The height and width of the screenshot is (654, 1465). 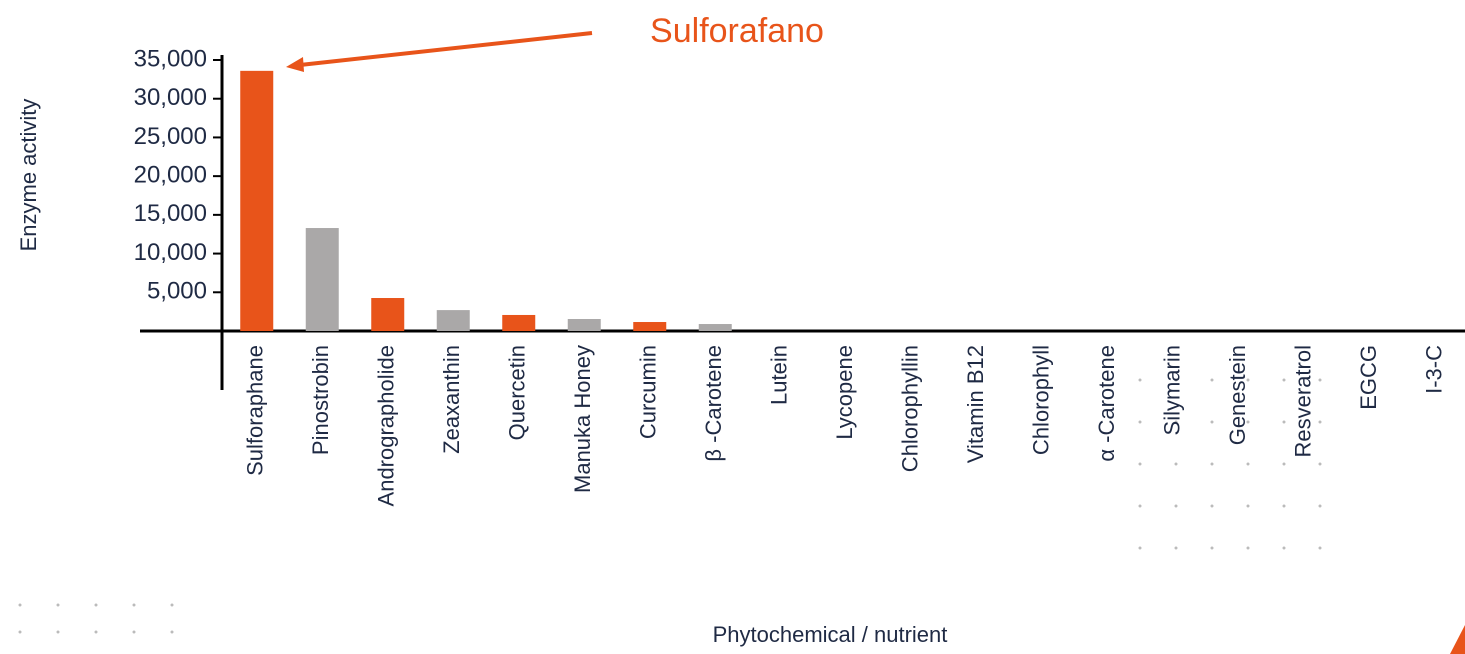 What do you see at coordinates (170, 174) in the screenshot?
I see `y-tick-label: 20,000` at bounding box center [170, 174].